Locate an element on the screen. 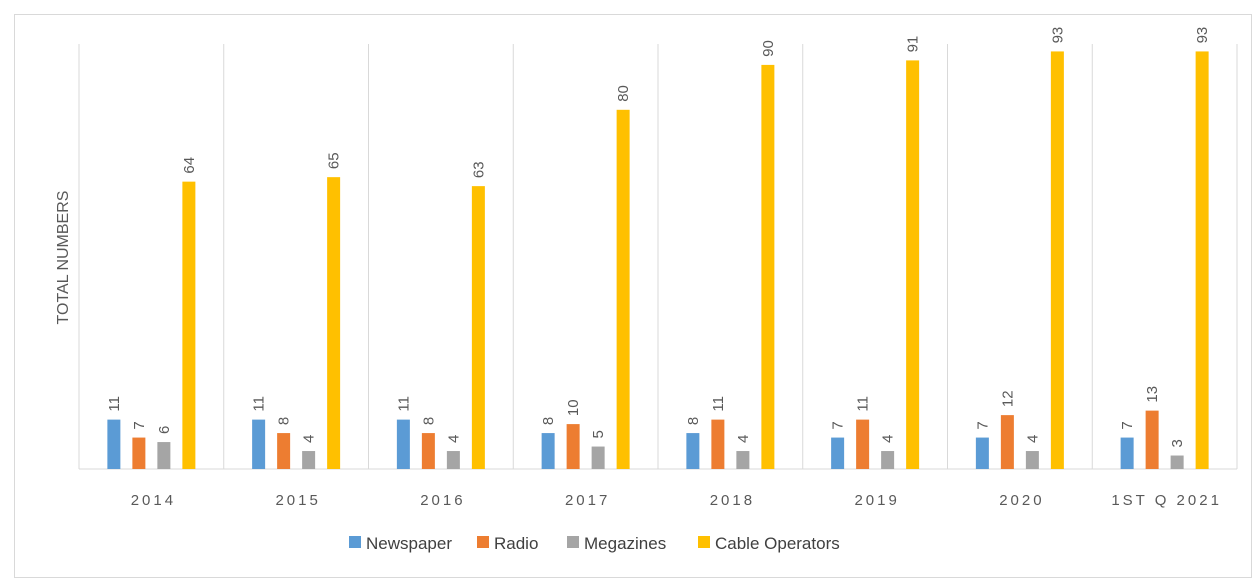 This screenshot has height=580, width=1254. x-tick-label: 1ST Q 2021 is located at coordinates (1166, 500).